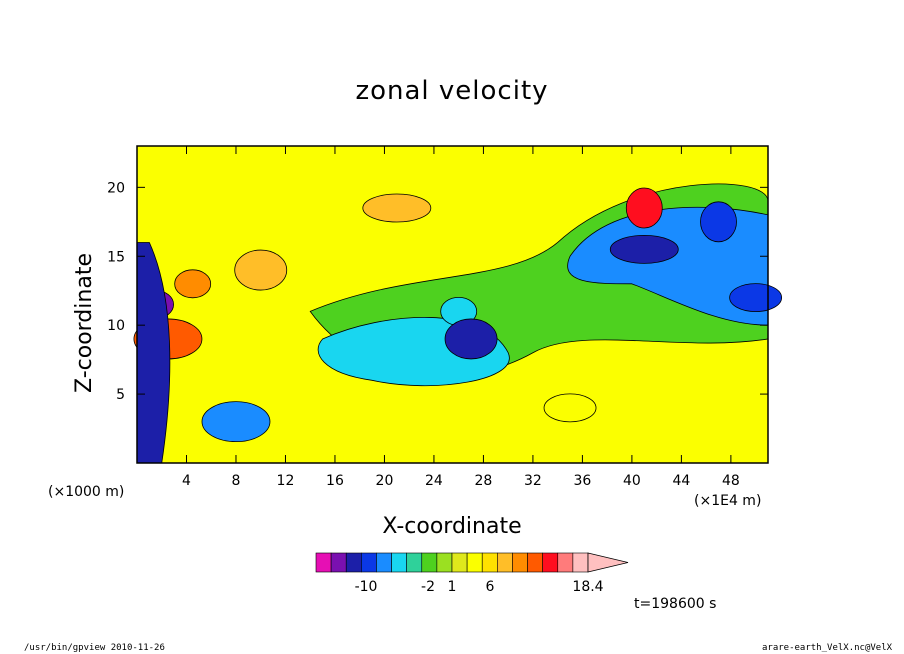 This screenshot has width=904, height=654. Describe the element at coordinates (120, 395) in the screenshot. I see `y-tick-label: 5` at that location.